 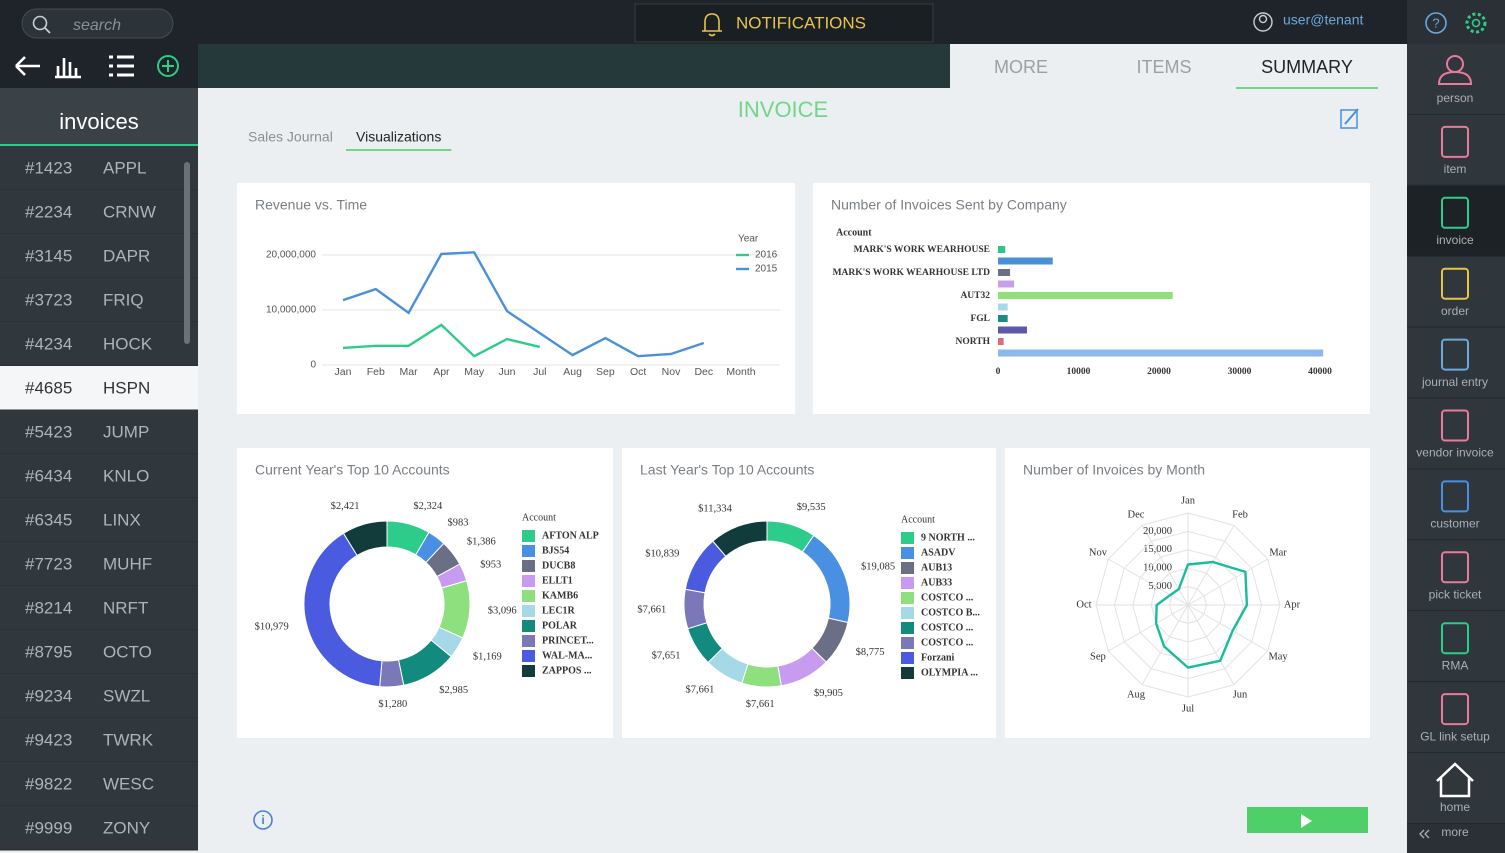 What do you see at coordinates (290, 137) in the screenshot?
I see `subtab: Sales Journal` at bounding box center [290, 137].